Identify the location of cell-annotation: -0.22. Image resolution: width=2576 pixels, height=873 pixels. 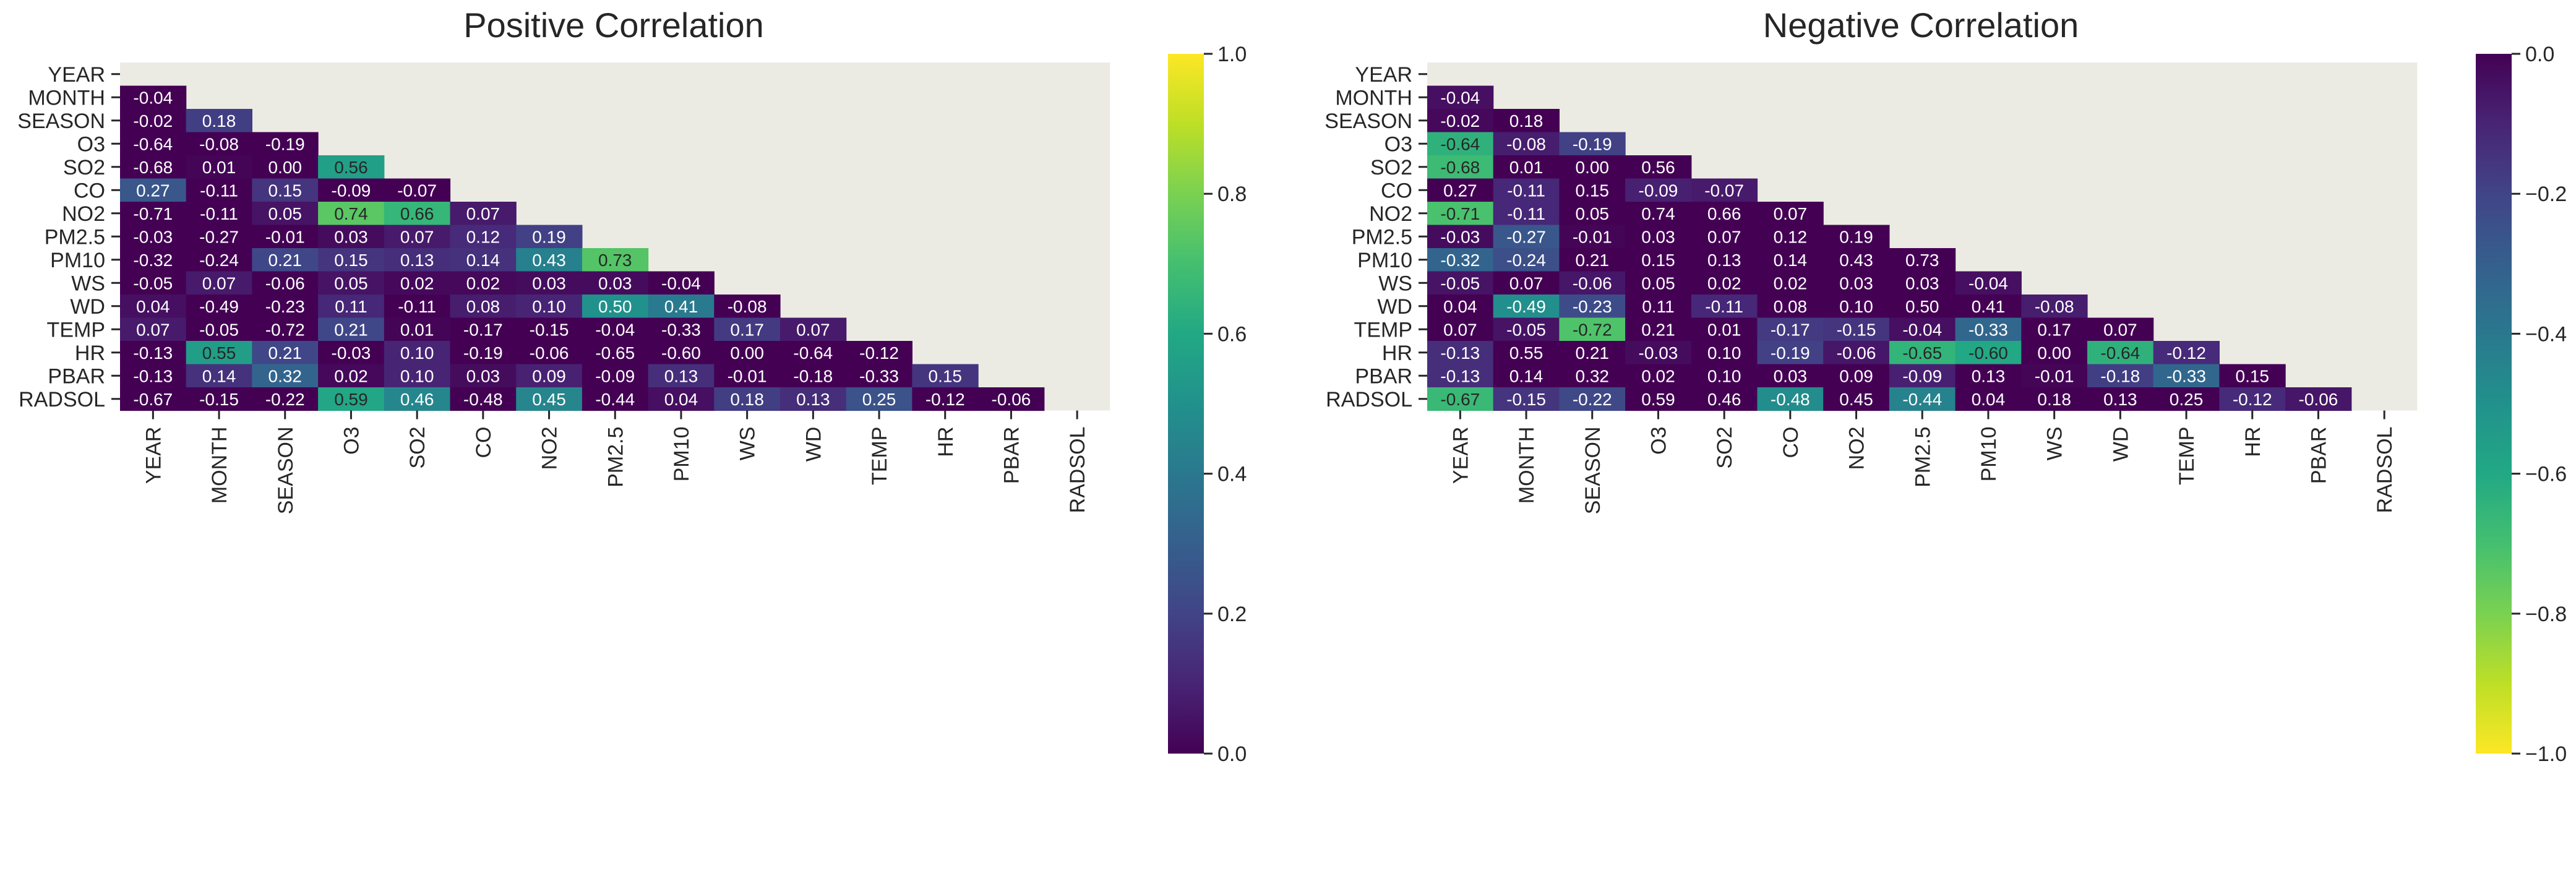
(1592, 399).